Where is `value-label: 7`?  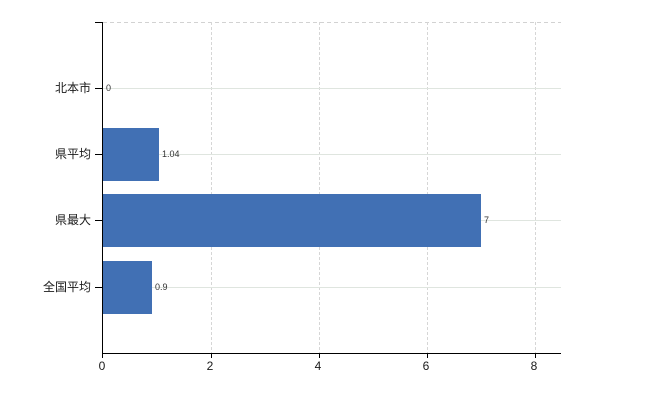 value-label: 7 is located at coordinates (487, 220).